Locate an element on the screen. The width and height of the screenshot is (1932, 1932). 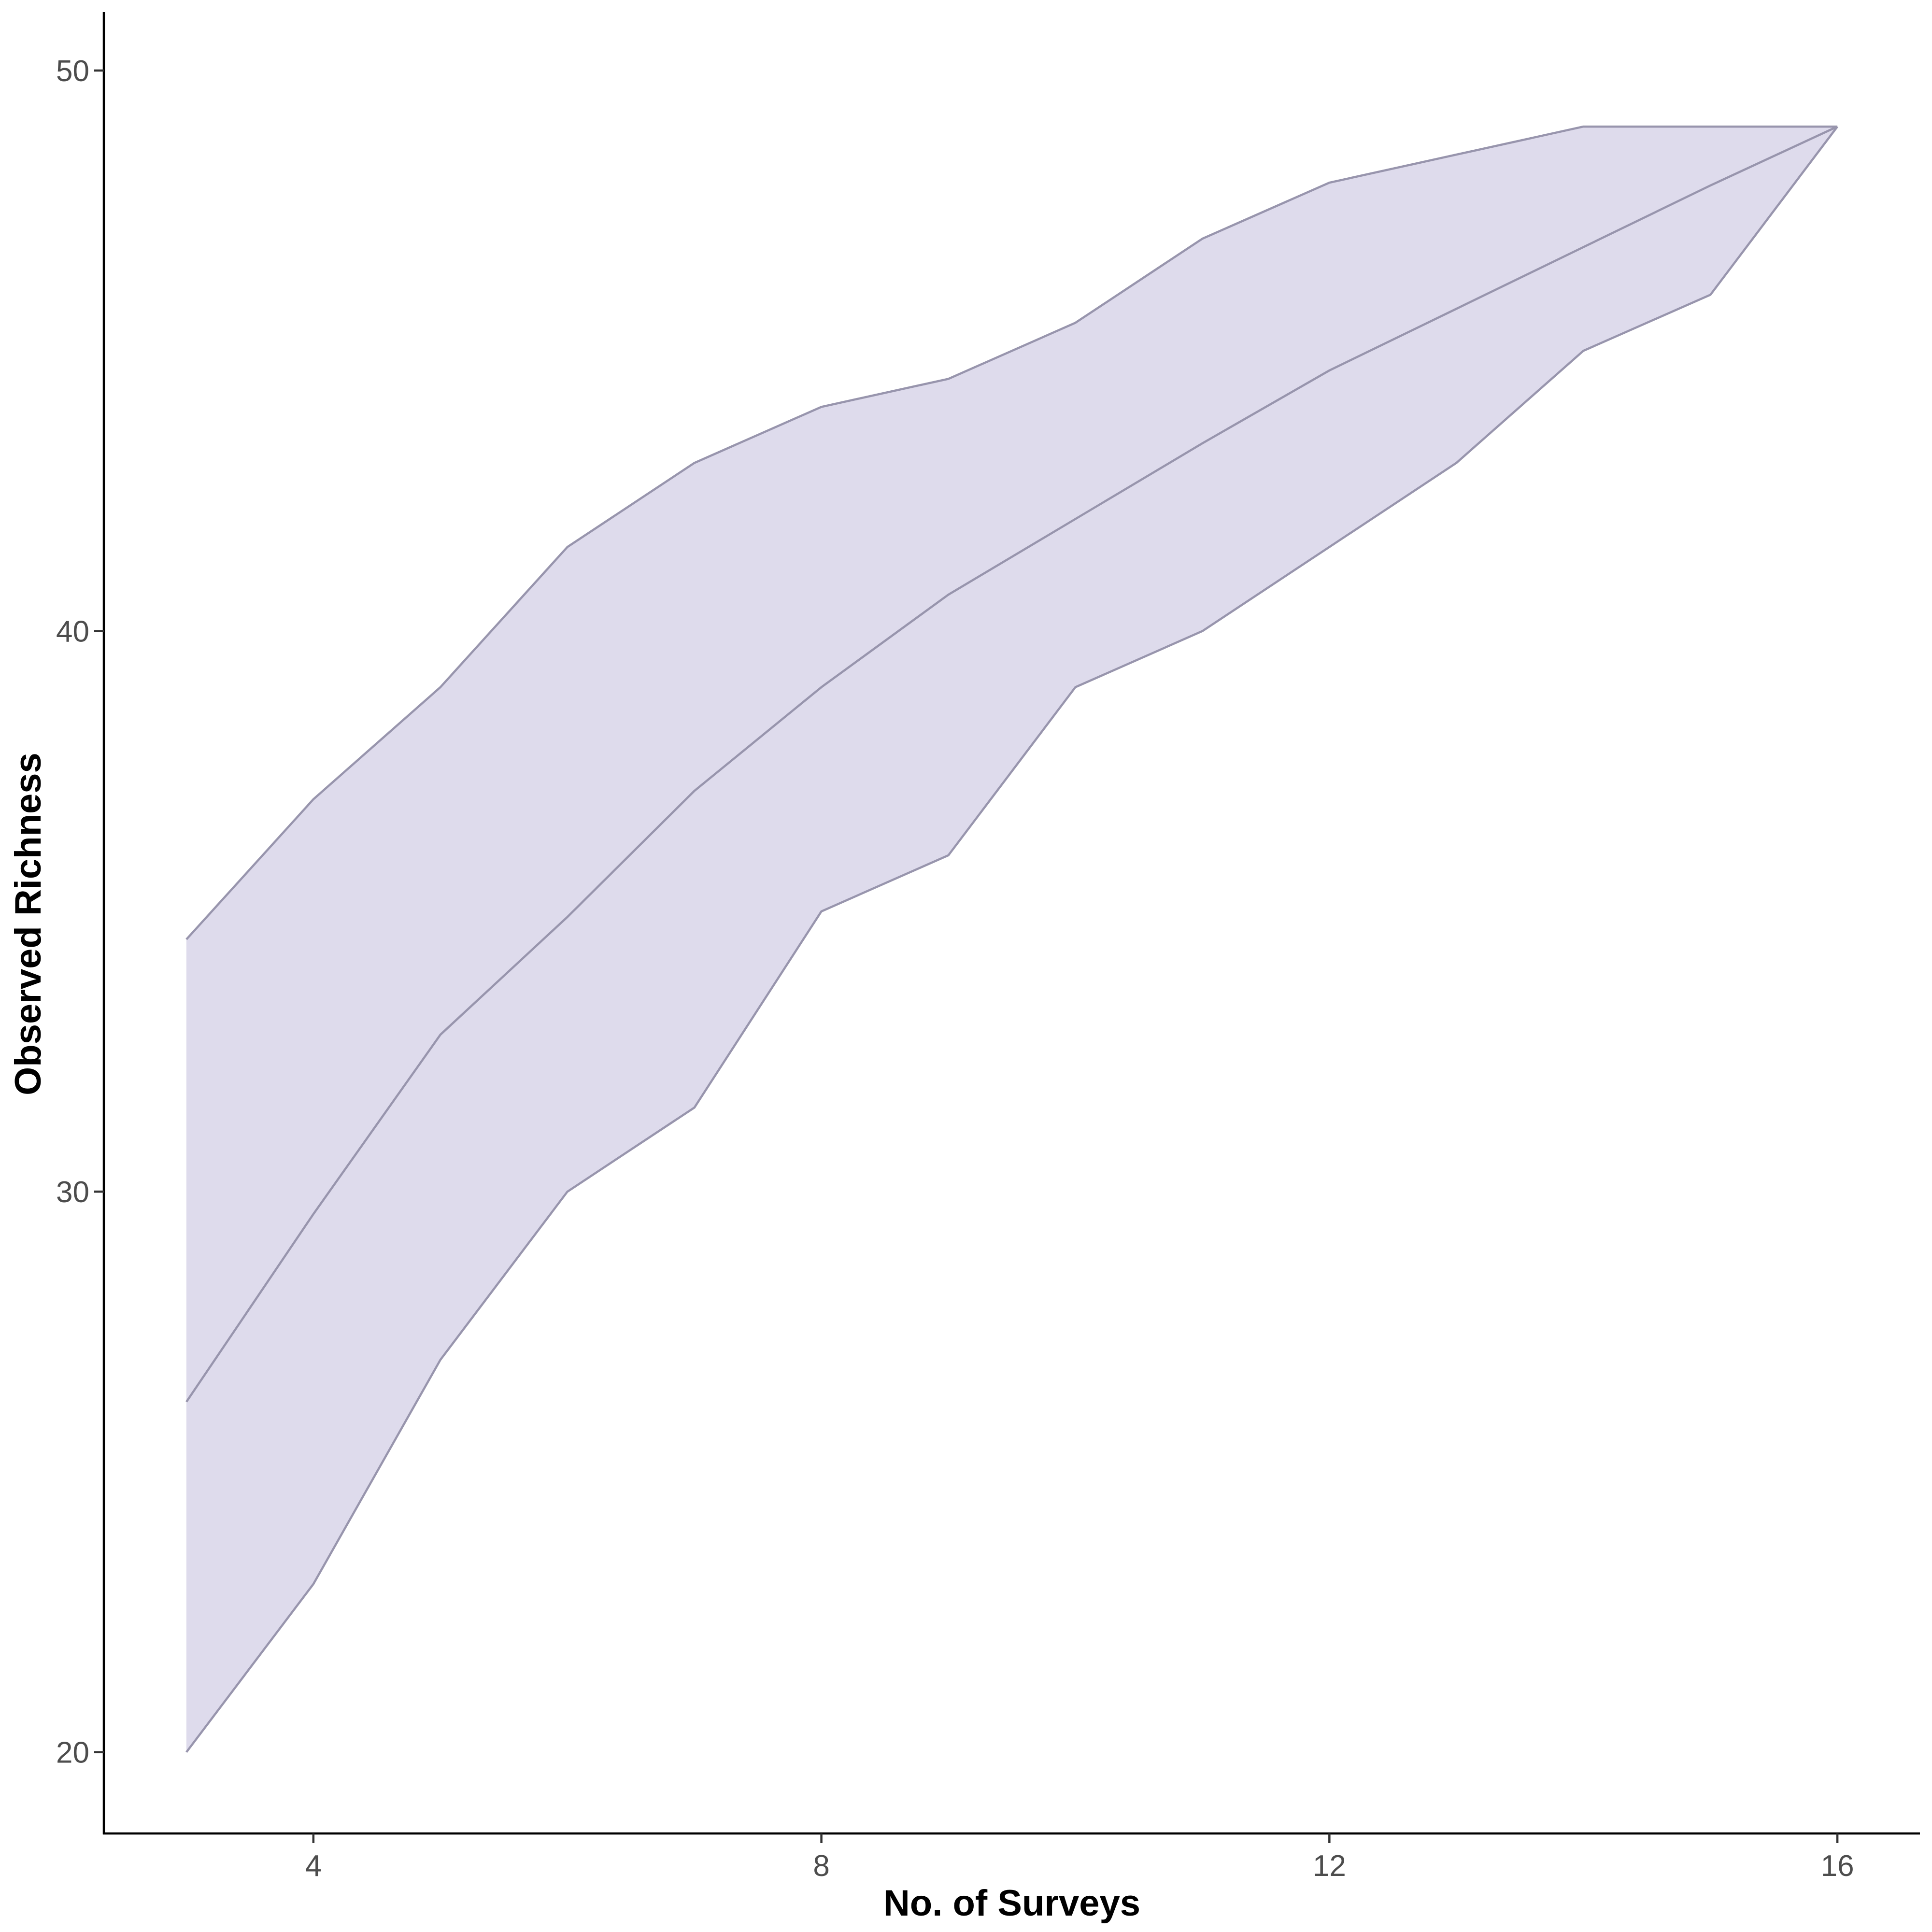
y-axis-title: Observed Richness is located at coordinates (28, 924).